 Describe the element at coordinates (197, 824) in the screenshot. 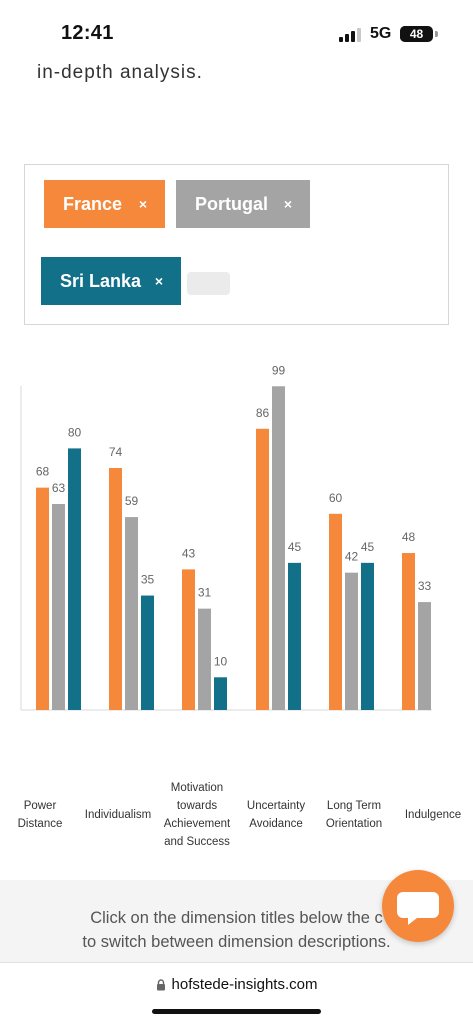

I see `category-label-line: Achievement` at that location.